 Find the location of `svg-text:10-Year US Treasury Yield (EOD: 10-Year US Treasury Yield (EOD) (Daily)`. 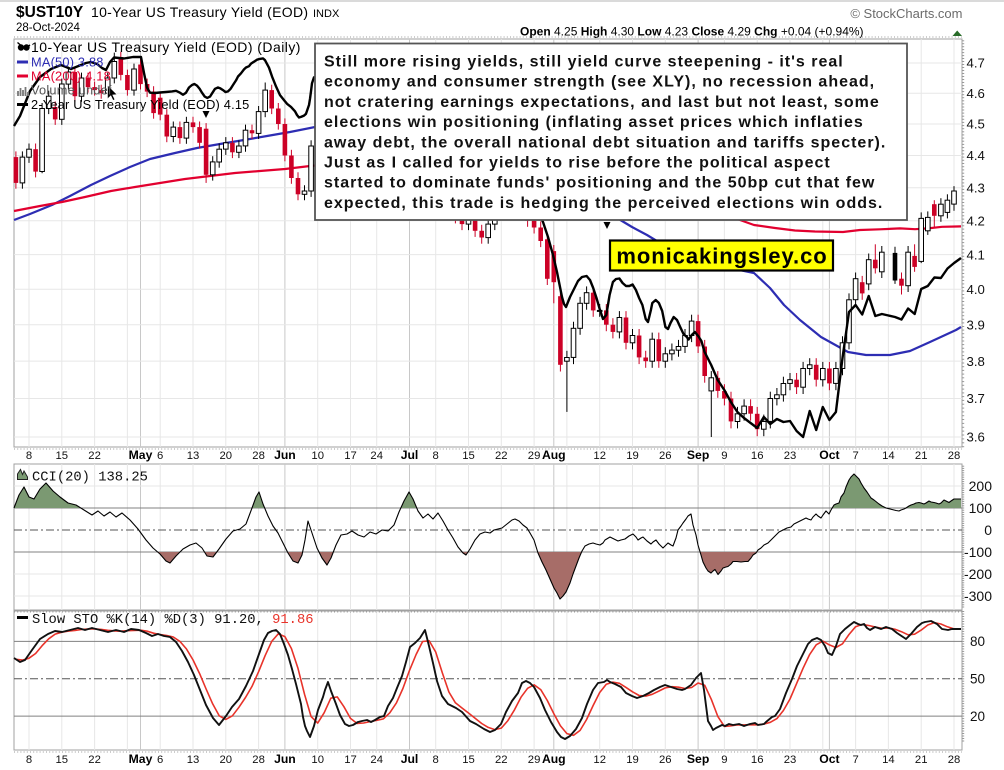

svg-text:10-Year US Treasury Yield (EOD: 10-Year US Treasury Yield (EOD) (Daily) is located at coordinates (166, 47).